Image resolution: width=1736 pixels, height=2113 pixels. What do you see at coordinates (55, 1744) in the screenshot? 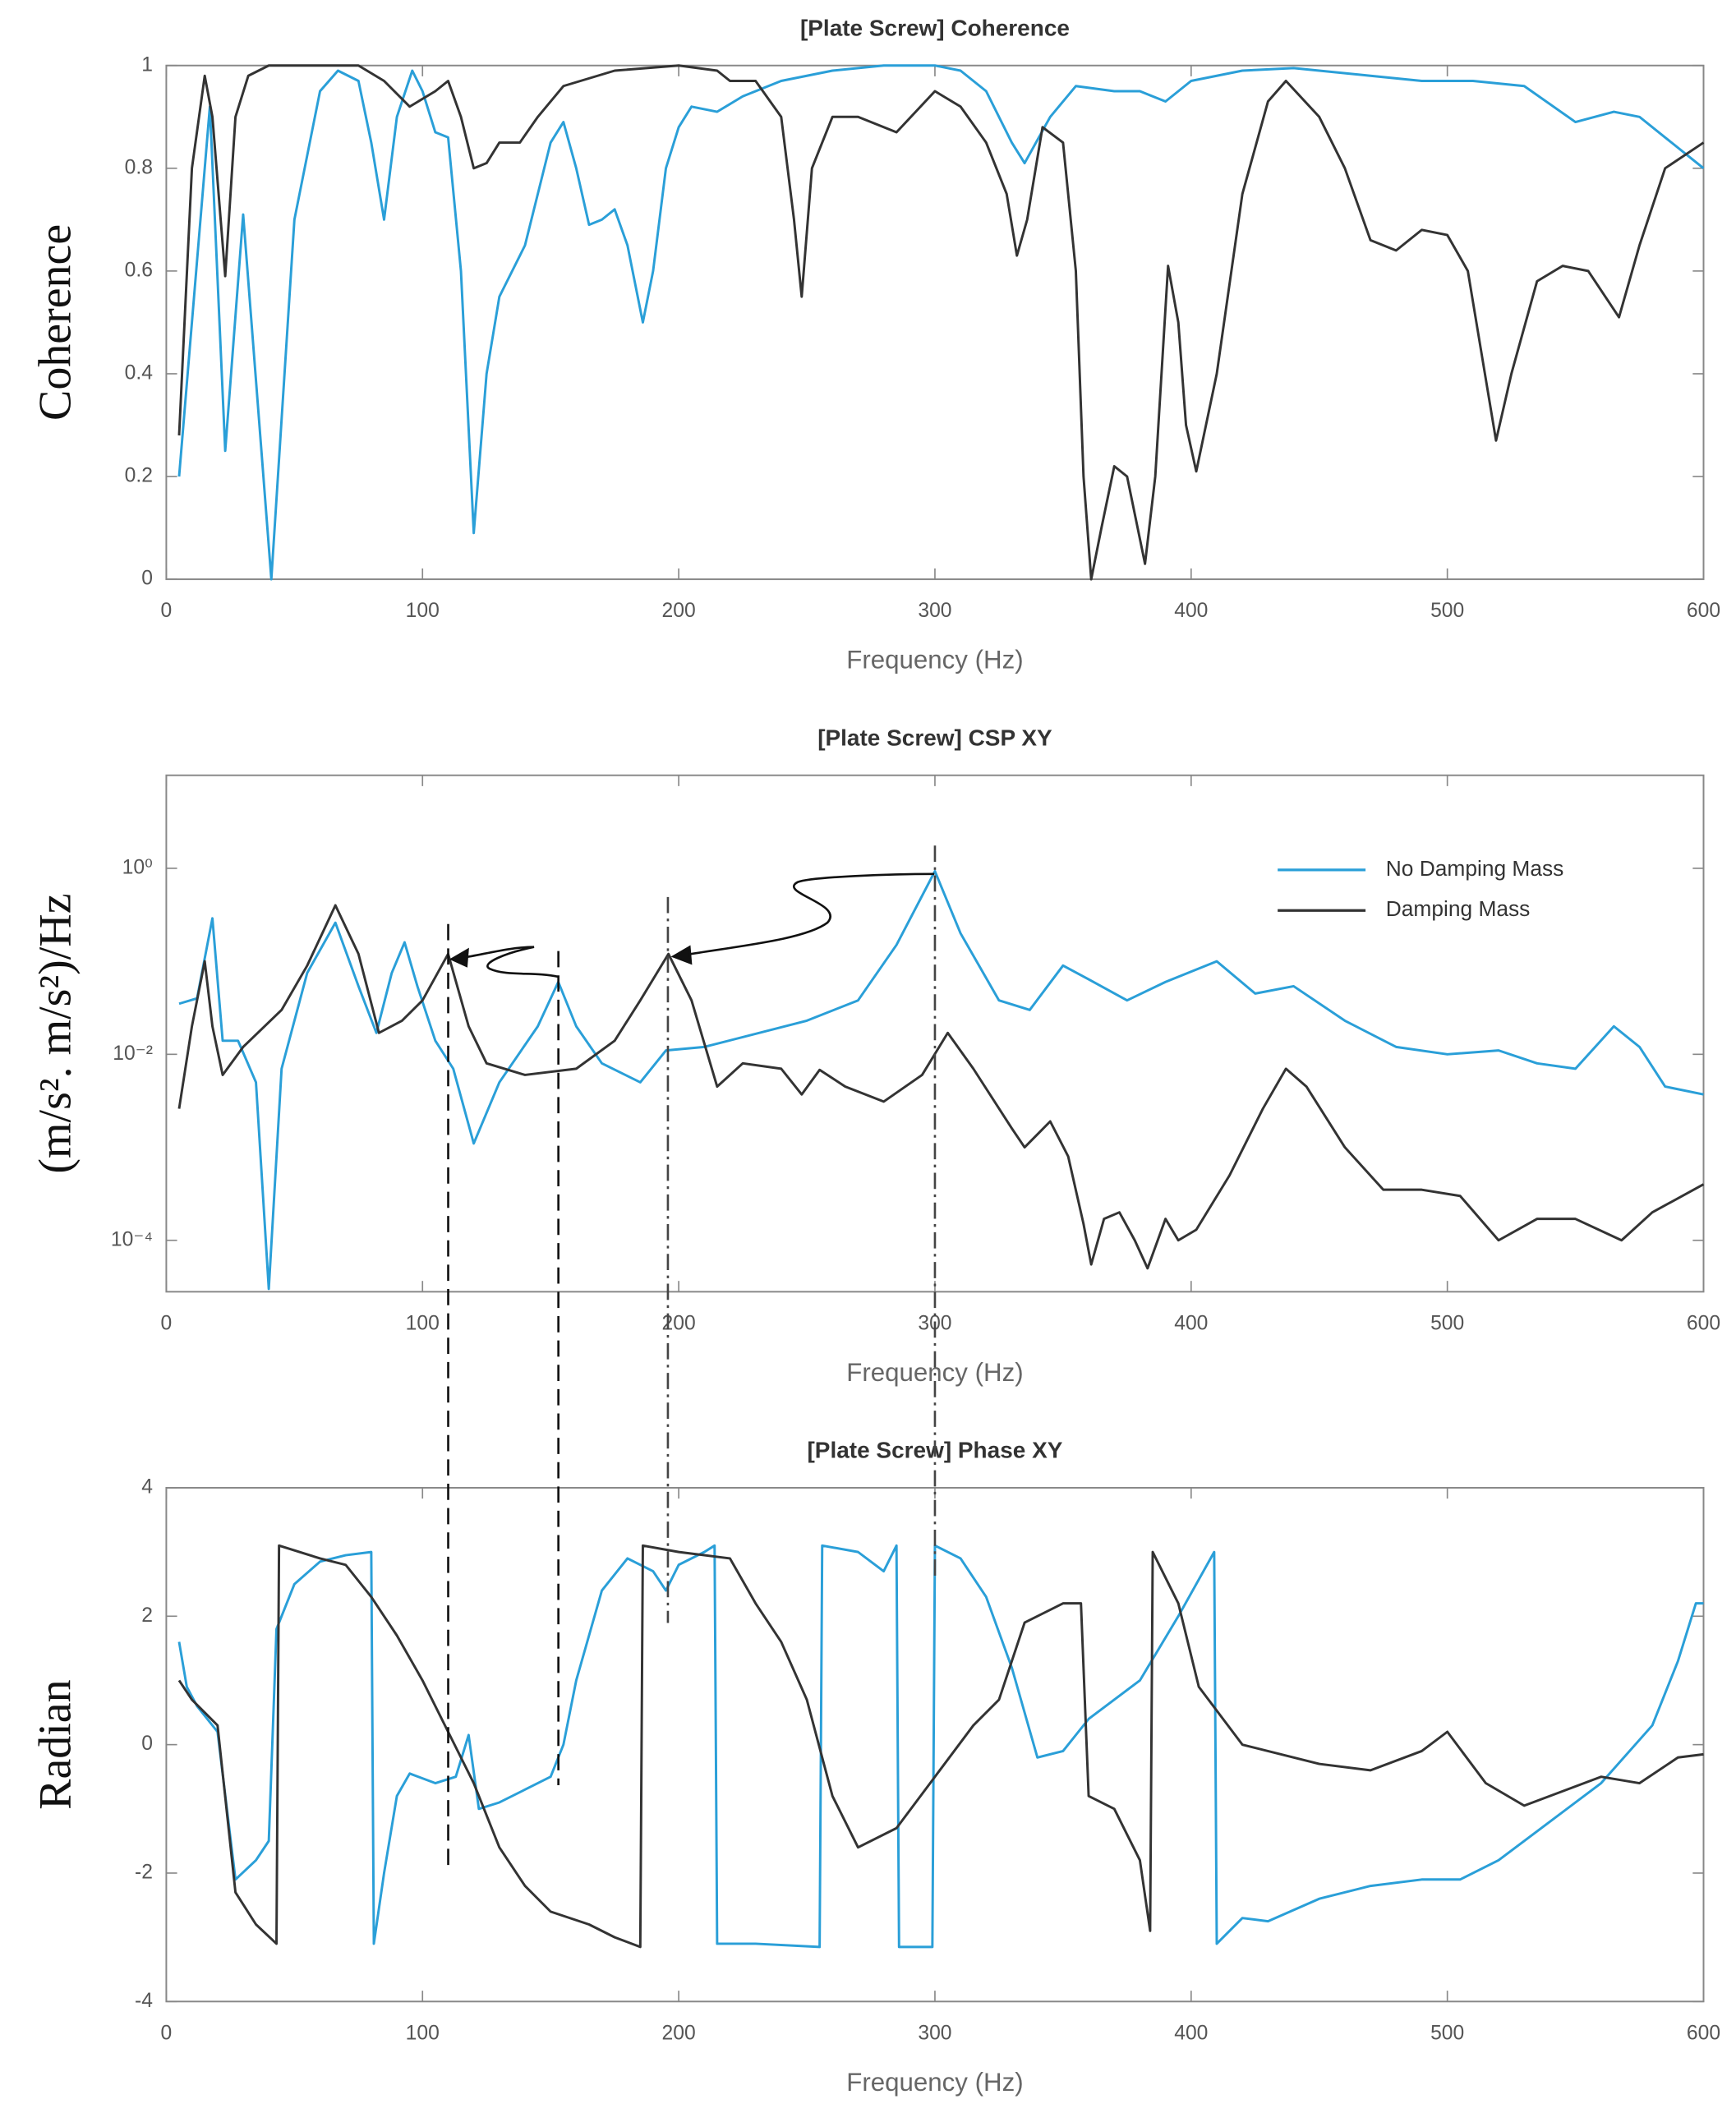
I see `y-axis-label: Radian` at bounding box center [55, 1744].